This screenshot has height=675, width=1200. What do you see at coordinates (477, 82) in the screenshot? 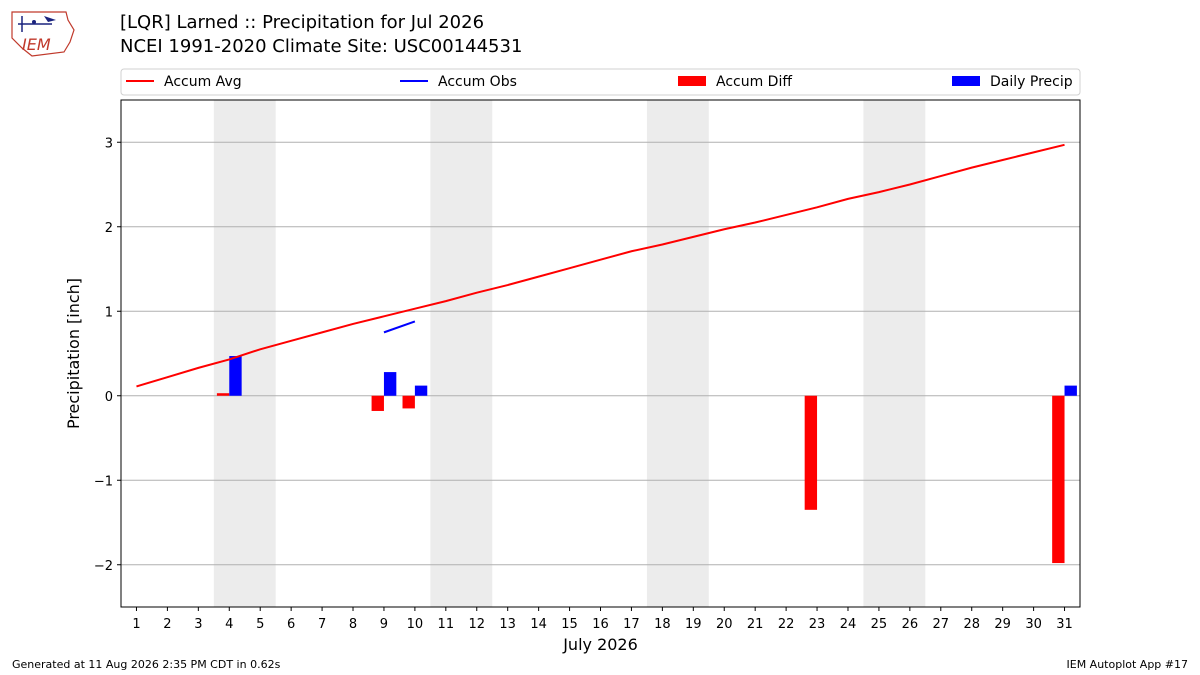
I see `legend-label: Accum Obs` at bounding box center [477, 82].